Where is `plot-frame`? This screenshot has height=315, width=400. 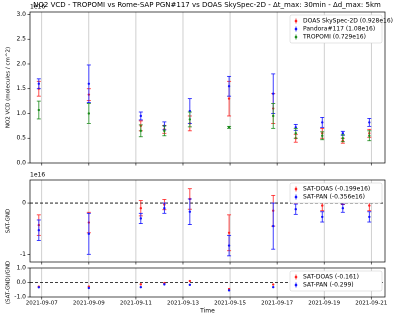 plot-frame is located at coordinates (207, 282).